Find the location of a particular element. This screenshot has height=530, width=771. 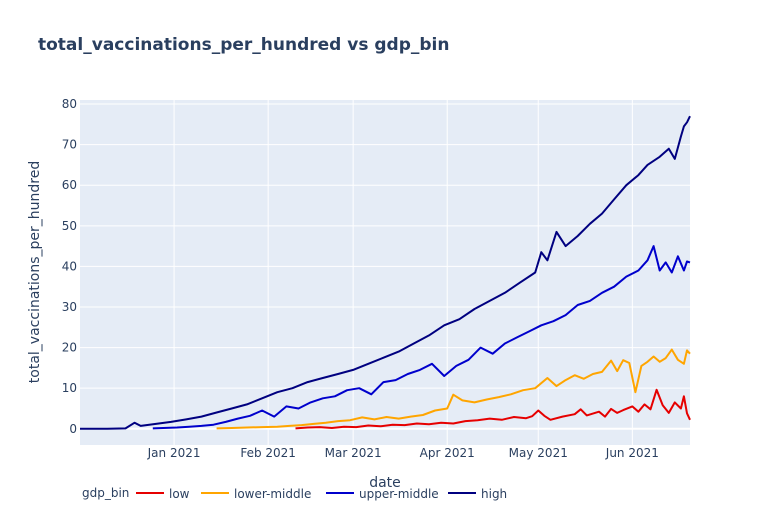

x-tick-label: Jun 2021 is located at coordinates (632, 453).